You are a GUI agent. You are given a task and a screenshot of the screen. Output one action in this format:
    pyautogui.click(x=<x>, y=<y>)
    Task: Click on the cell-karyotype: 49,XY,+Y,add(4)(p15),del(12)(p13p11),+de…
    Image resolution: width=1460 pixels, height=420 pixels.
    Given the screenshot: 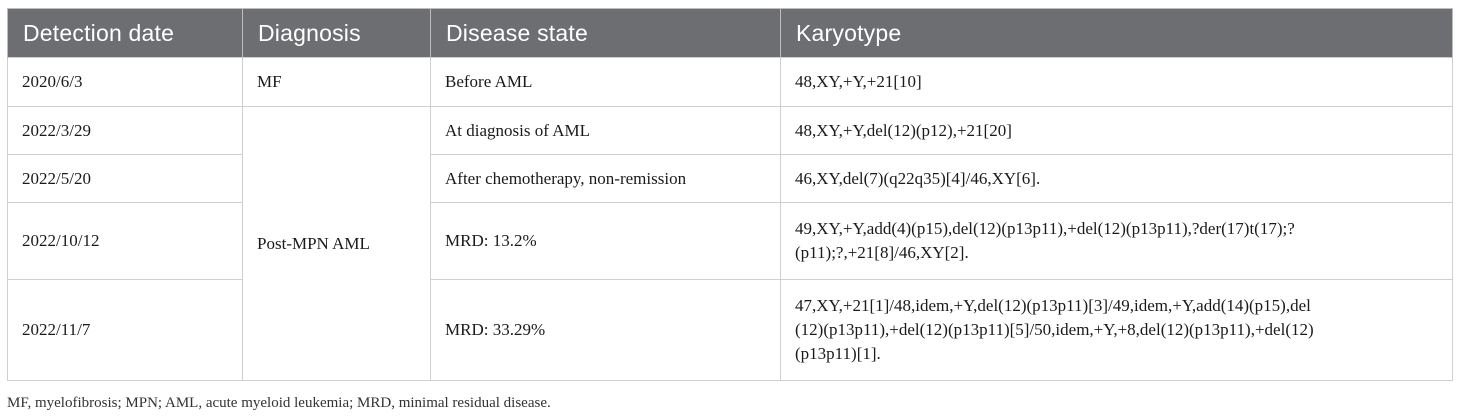 What is the action you would take?
    pyautogui.click(x=1116, y=241)
    